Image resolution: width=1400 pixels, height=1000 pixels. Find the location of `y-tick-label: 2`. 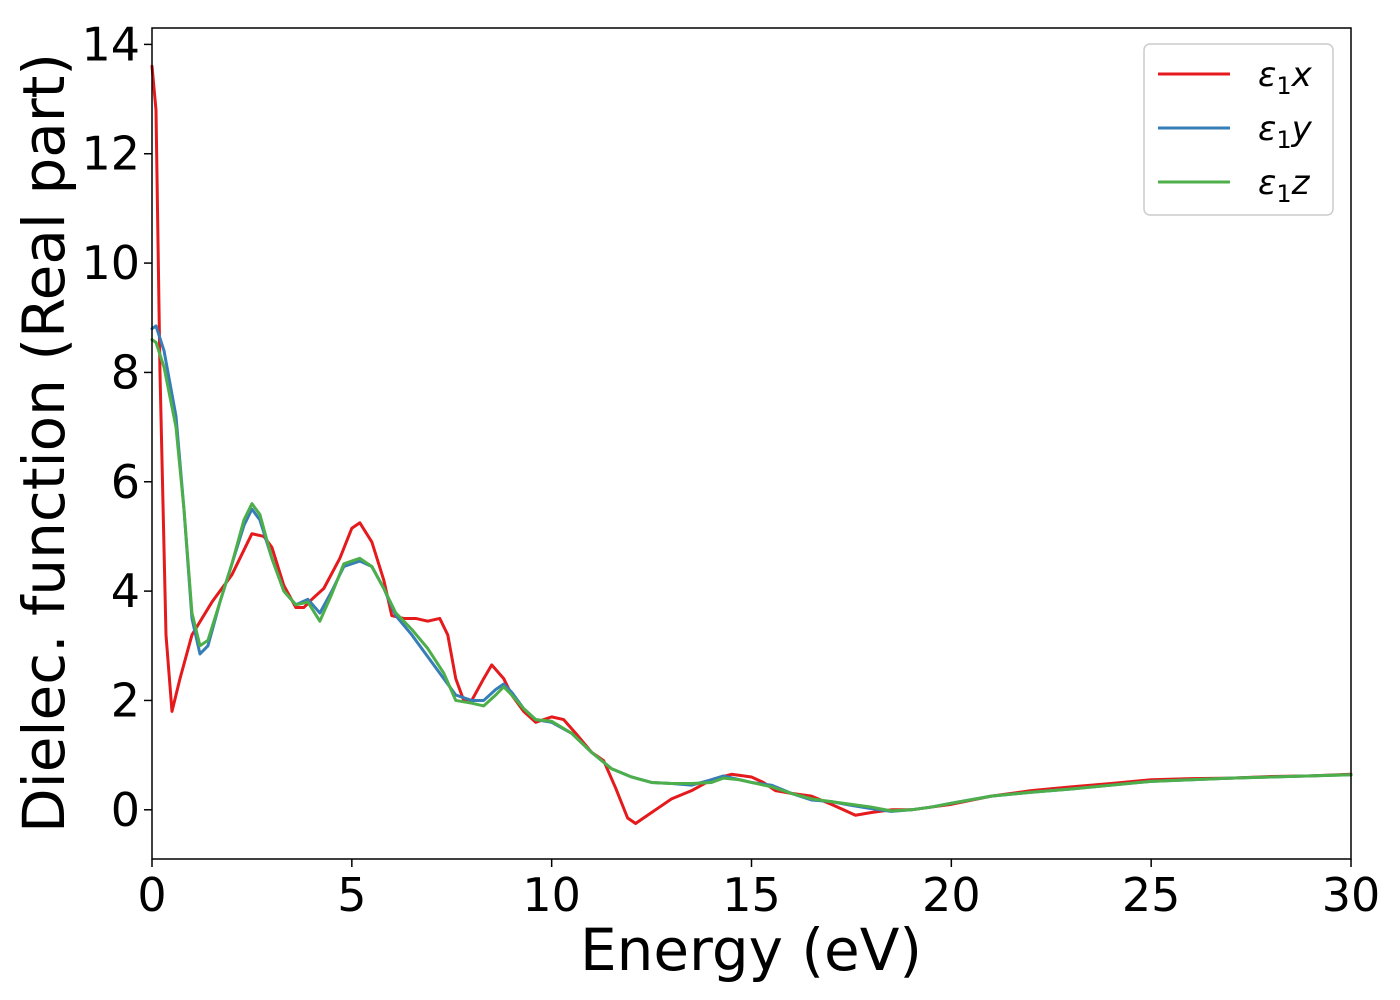

y-tick-label: 2 is located at coordinates (125, 700).